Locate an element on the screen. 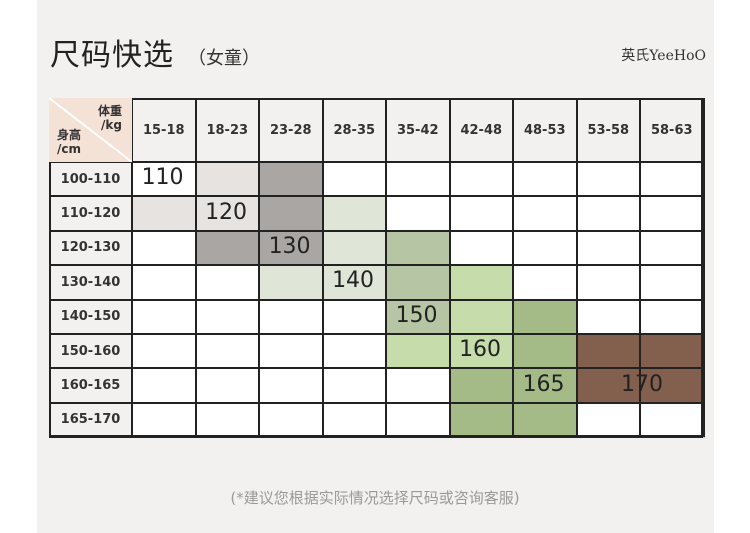  height-range-header: 165-170 is located at coordinates (90, 420).